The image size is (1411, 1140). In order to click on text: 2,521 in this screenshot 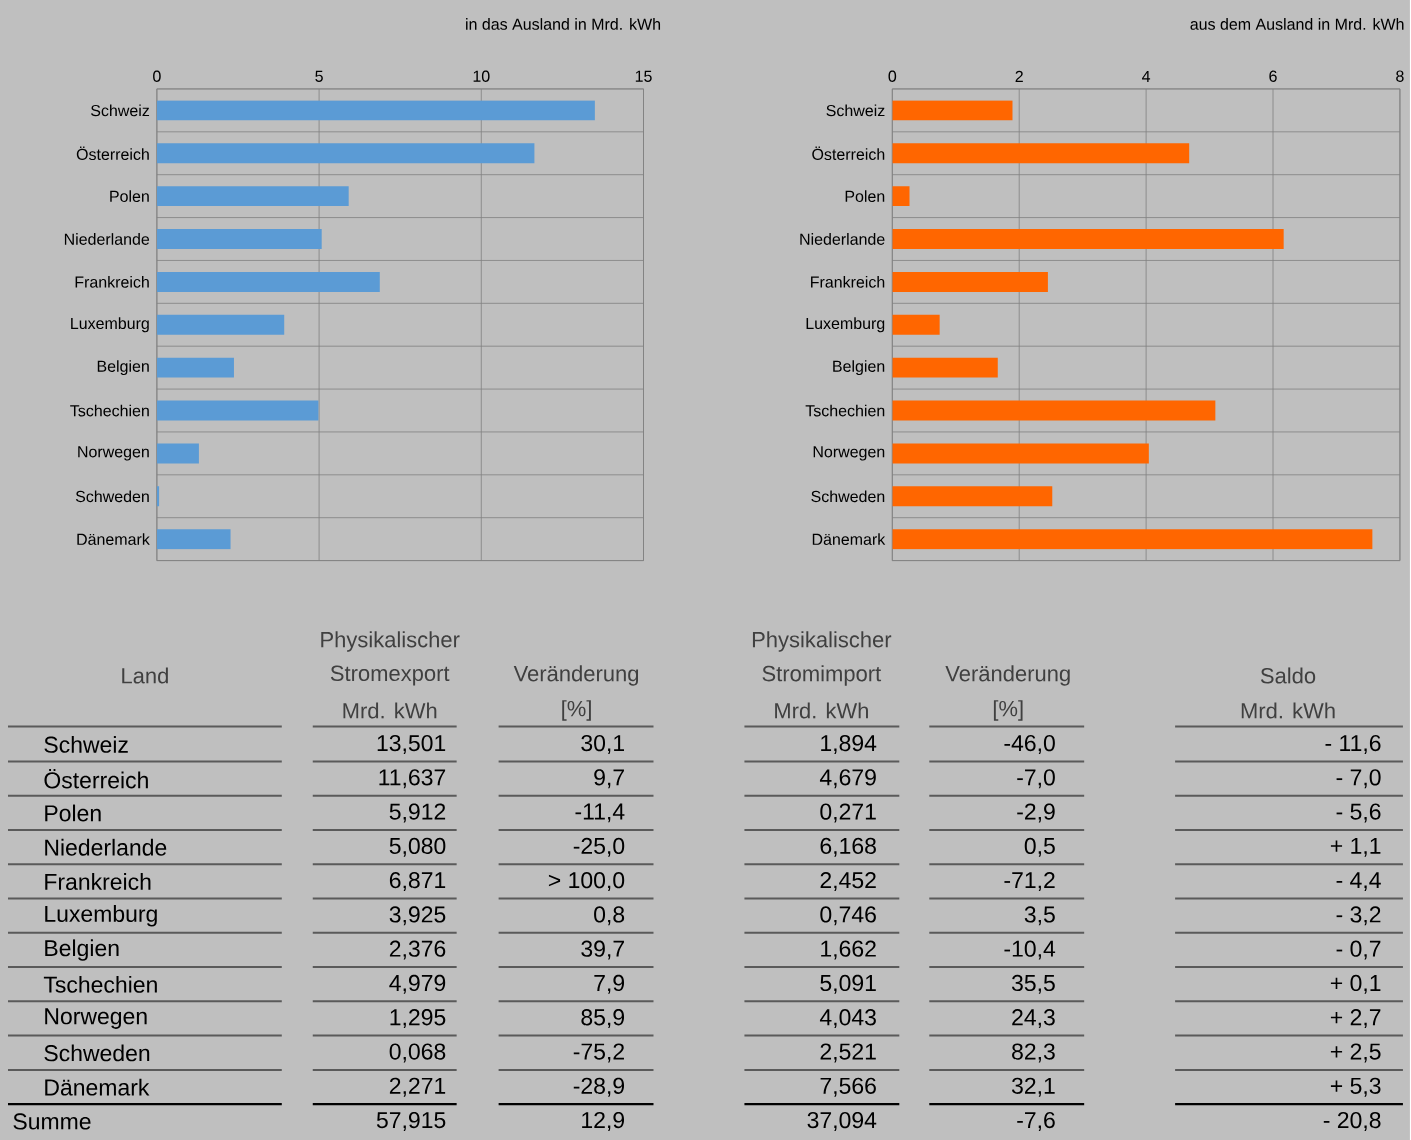, I will do `click(848, 1053)`.